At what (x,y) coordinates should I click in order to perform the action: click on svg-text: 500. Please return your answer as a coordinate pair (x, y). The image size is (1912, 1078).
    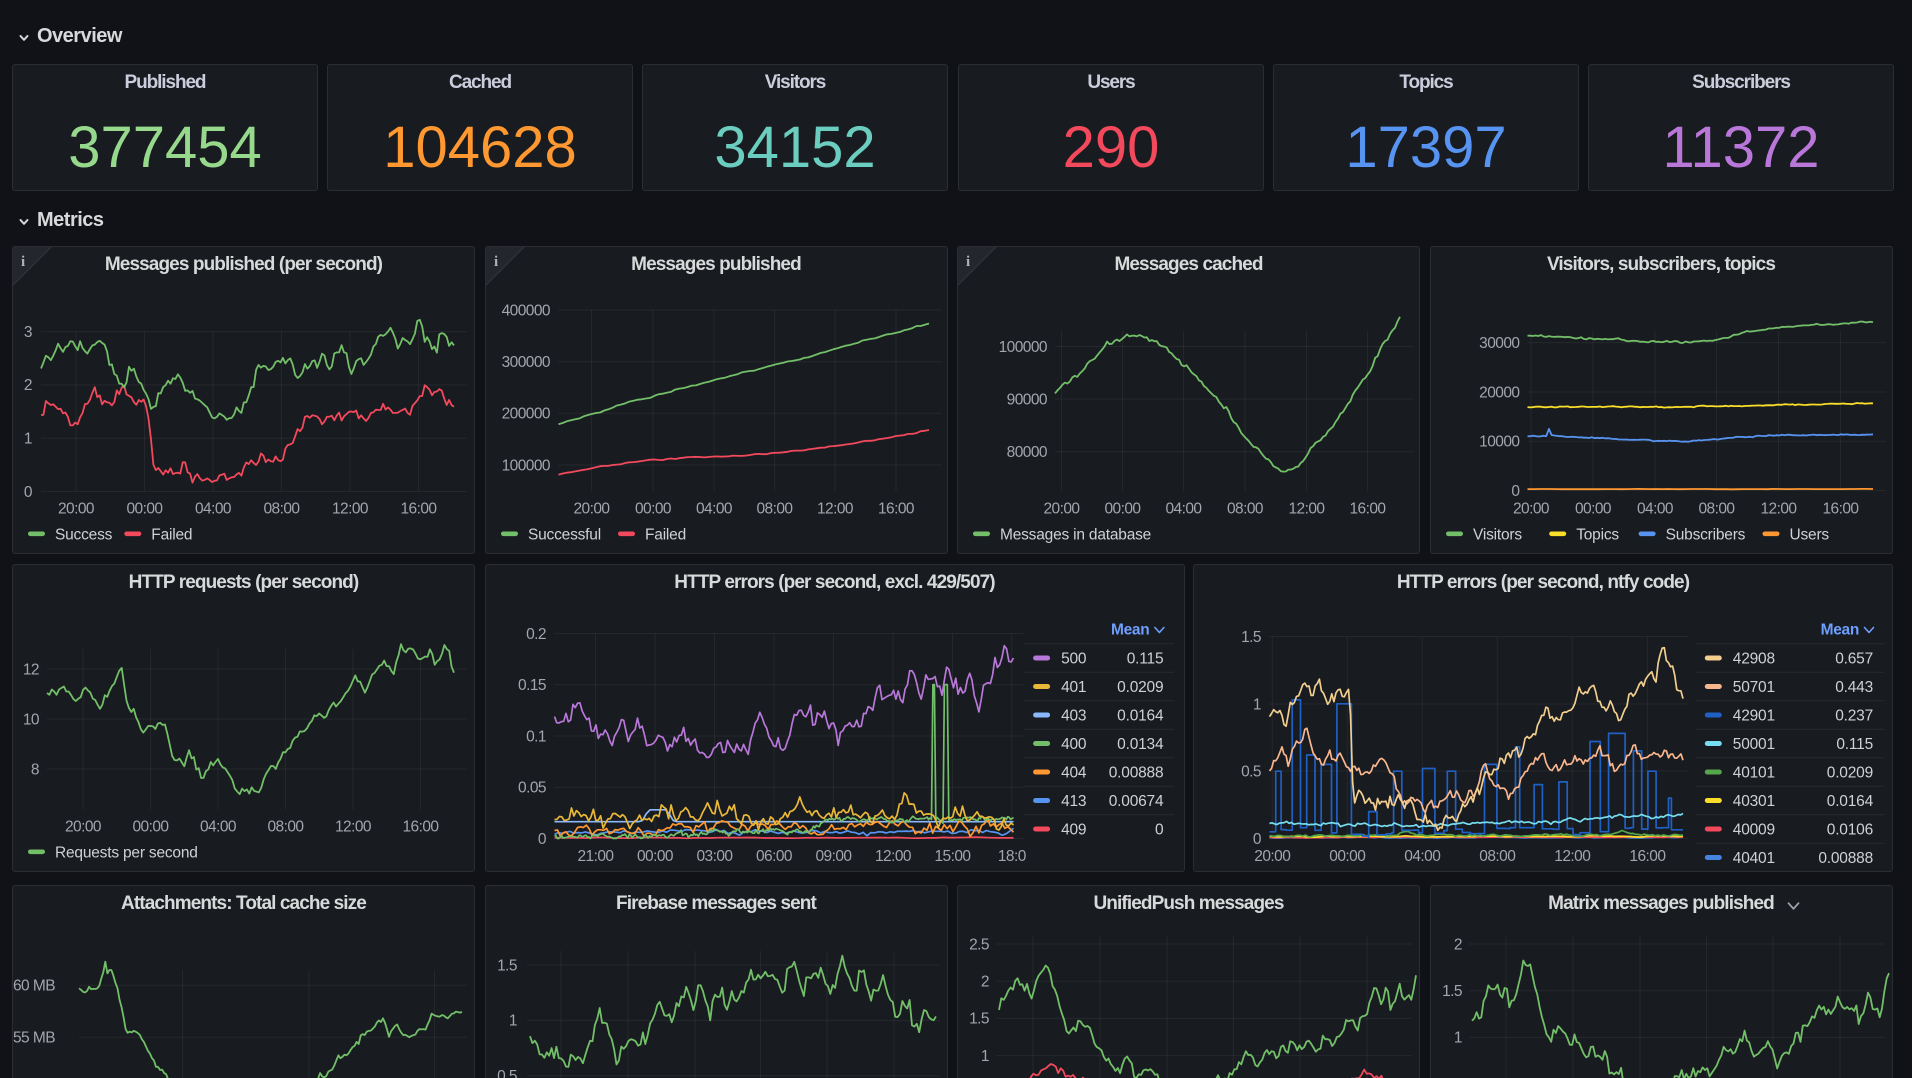
    Looking at the image, I should click on (1074, 659).